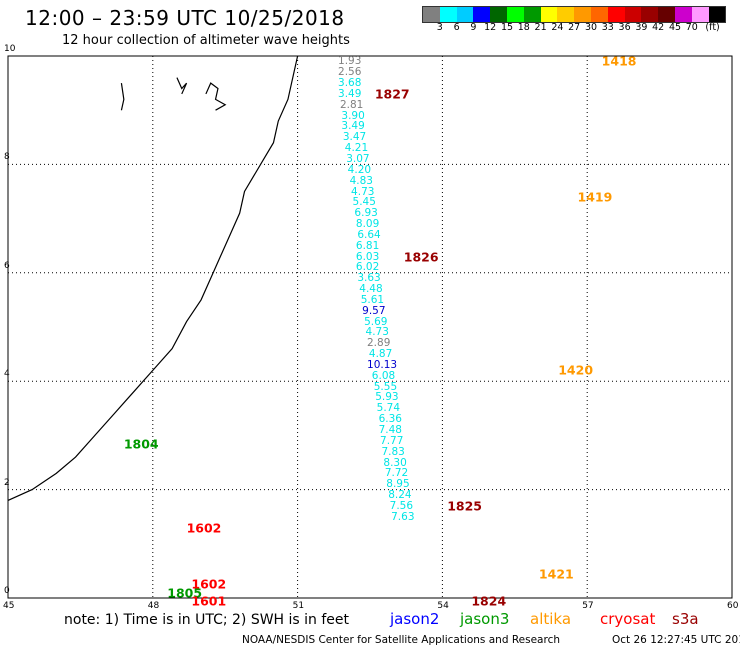  I want to click on pass-time-label: 1826, so click(421, 257).